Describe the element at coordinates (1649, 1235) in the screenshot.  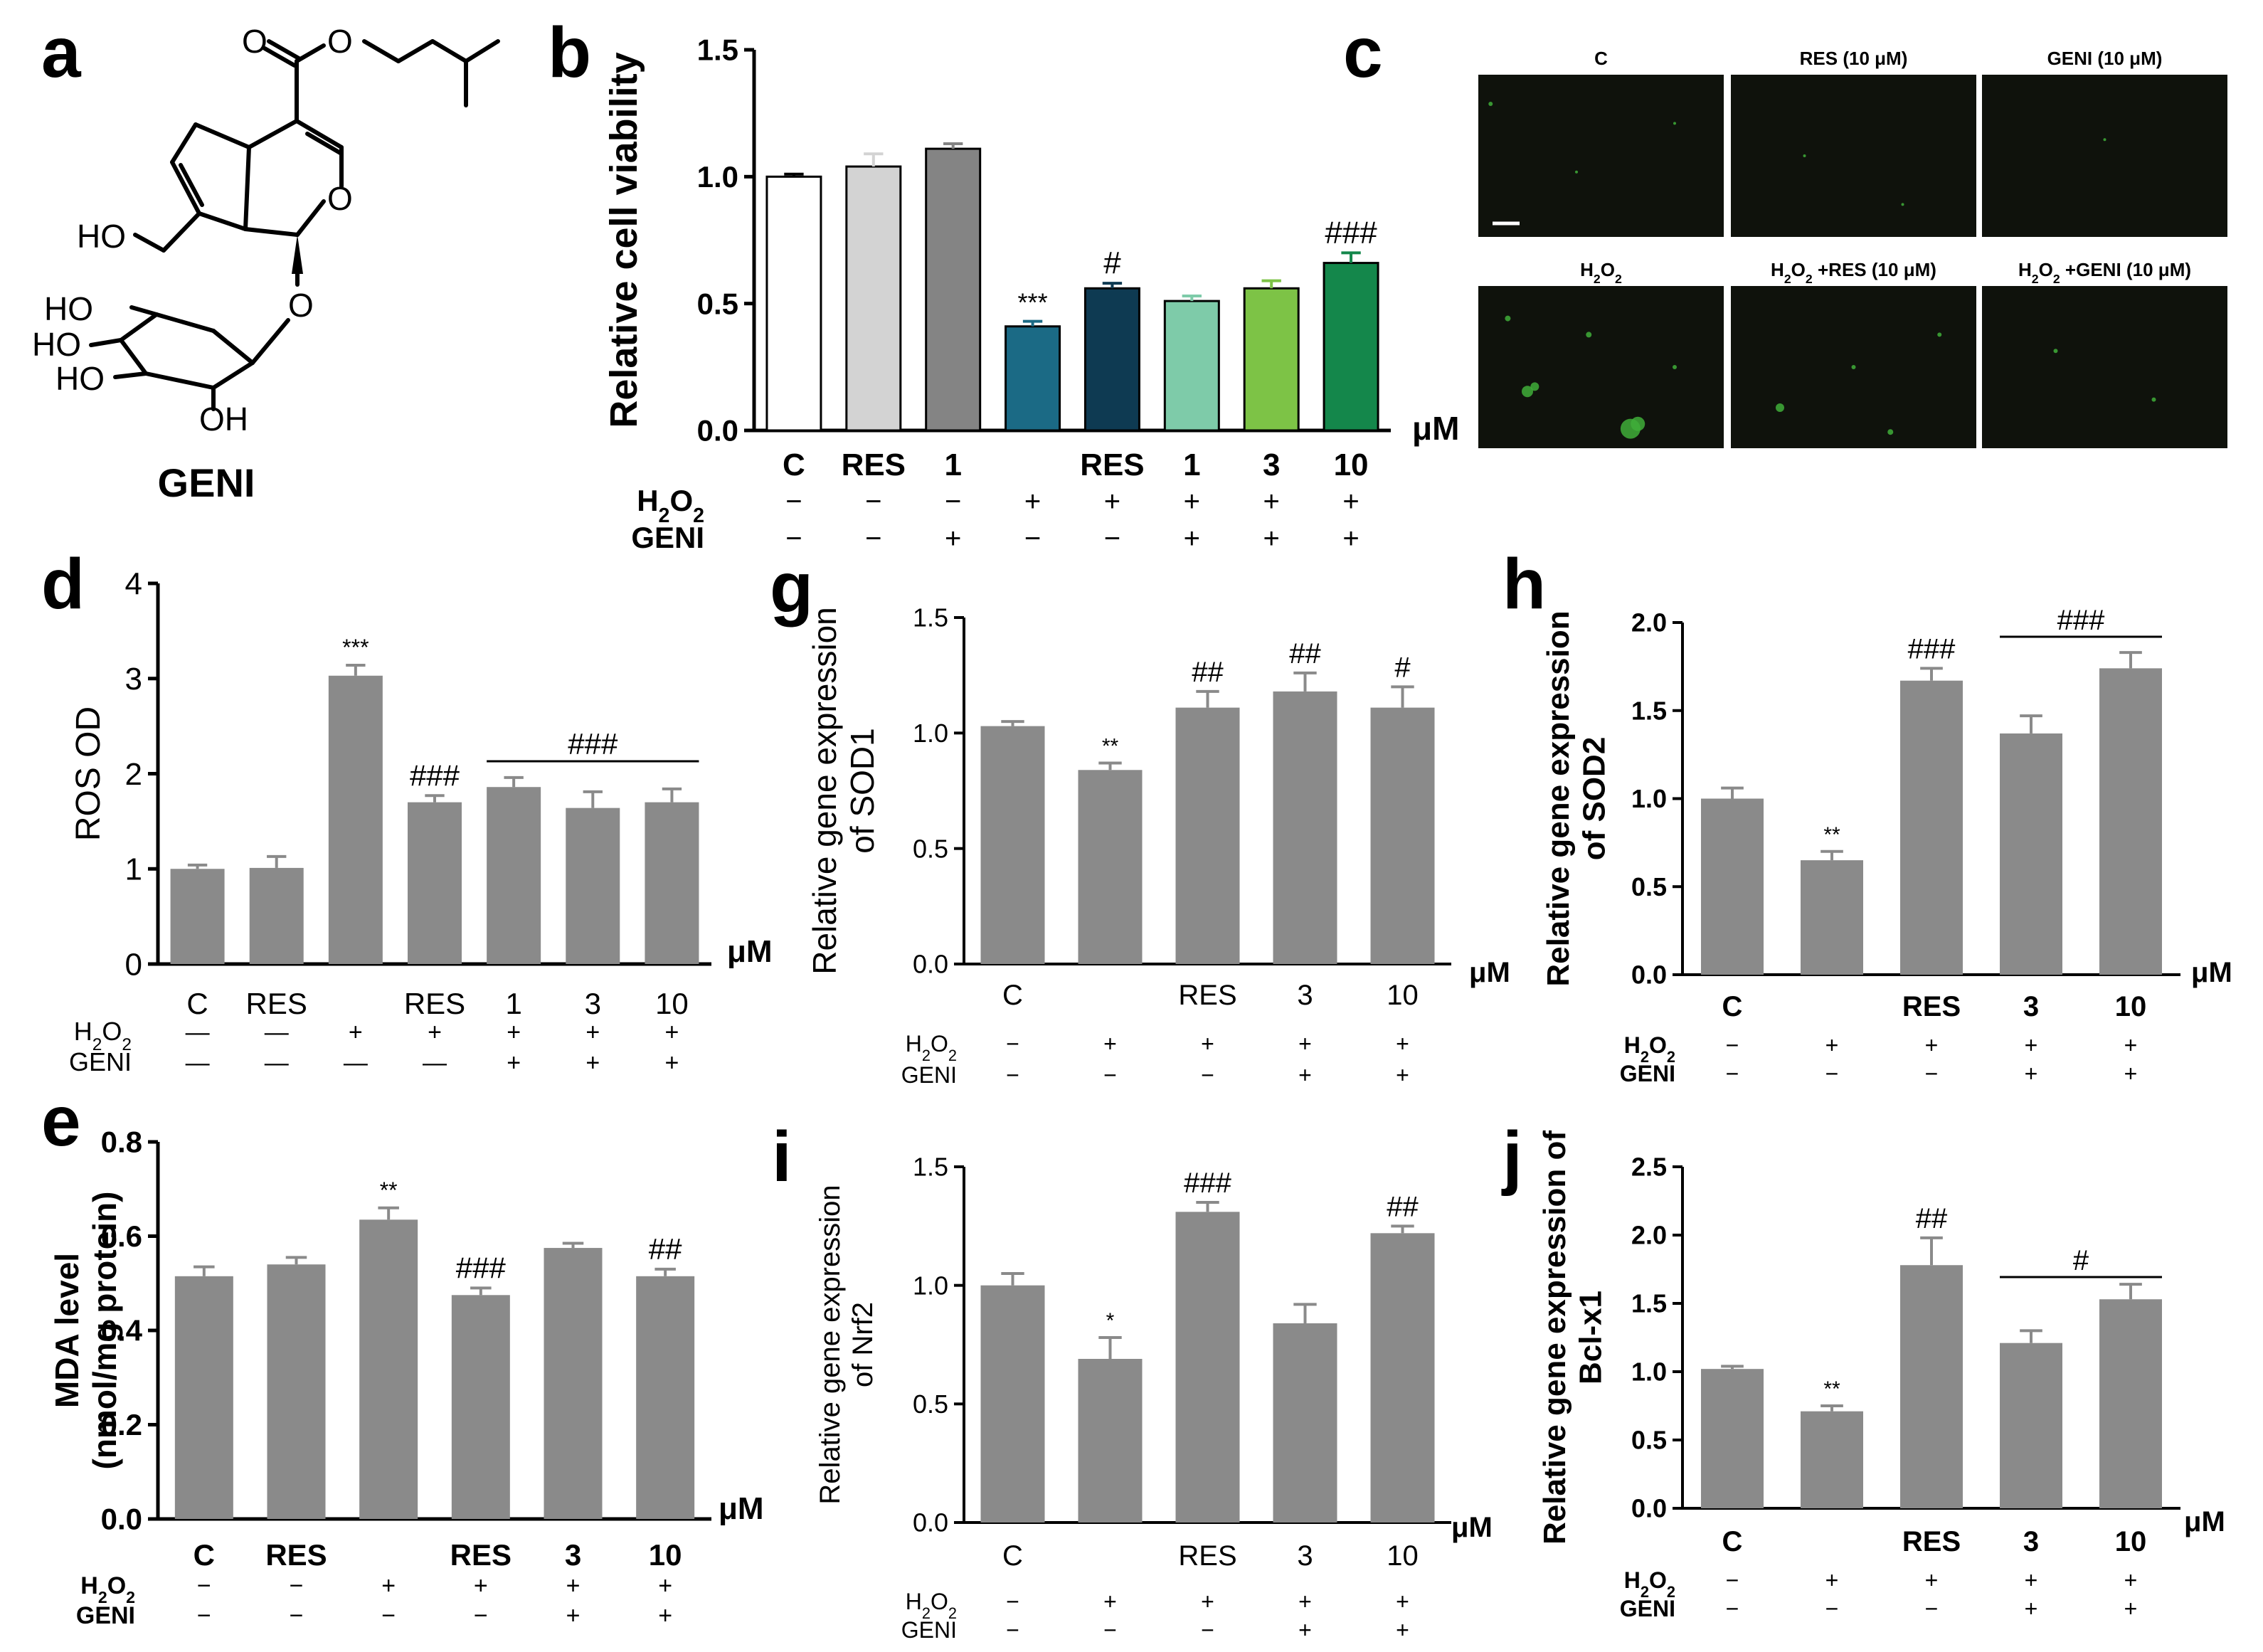
I see `y-tick-label: 2.0` at that location.